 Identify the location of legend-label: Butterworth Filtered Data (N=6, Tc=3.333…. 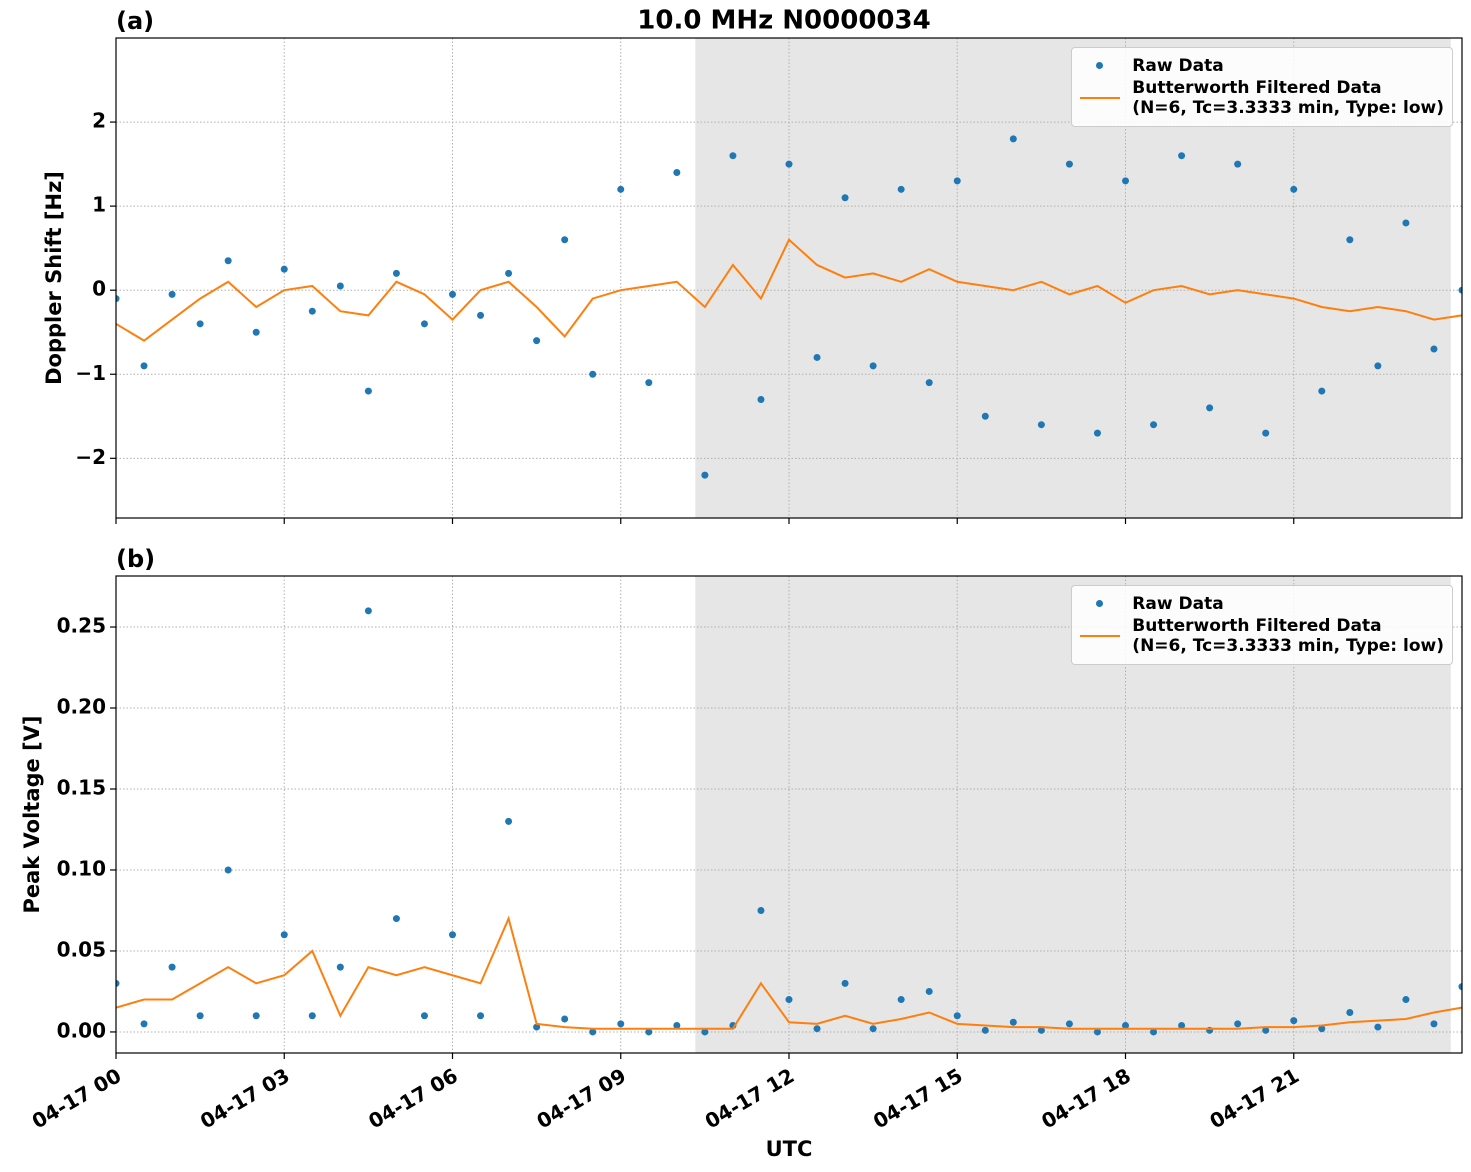
(1288, 98).